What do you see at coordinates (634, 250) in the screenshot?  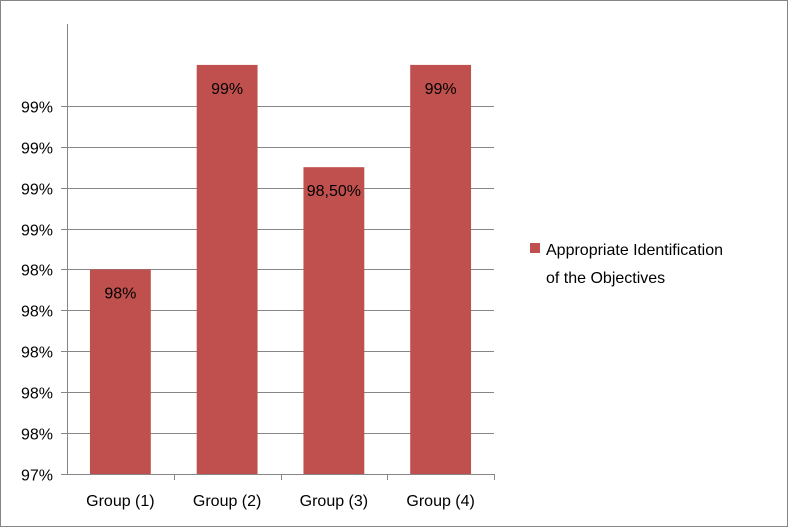 I see `legend-label: Appropriate Identification` at bounding box center [634, 250].